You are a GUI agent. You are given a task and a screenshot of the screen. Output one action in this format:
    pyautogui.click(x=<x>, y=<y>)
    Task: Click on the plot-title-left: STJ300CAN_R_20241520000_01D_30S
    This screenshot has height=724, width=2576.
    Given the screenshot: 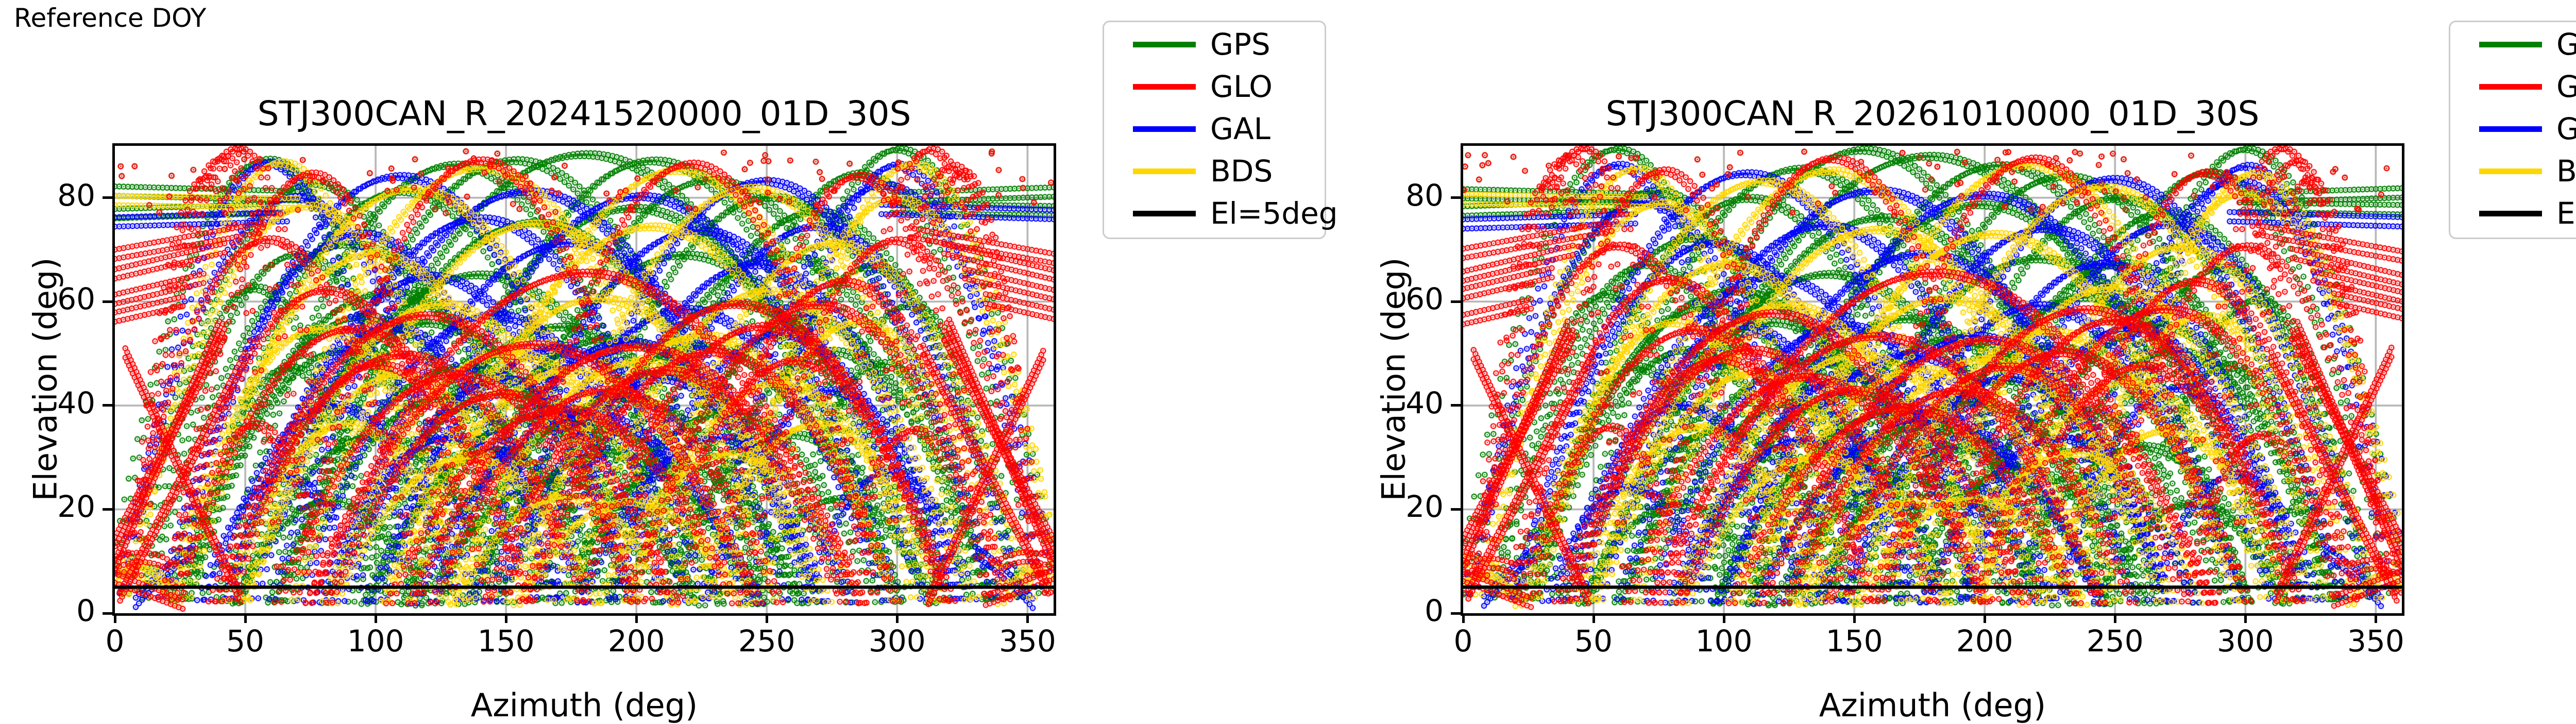 What is the action you would take?
    pyautogui.click(x=584, y=113)
    